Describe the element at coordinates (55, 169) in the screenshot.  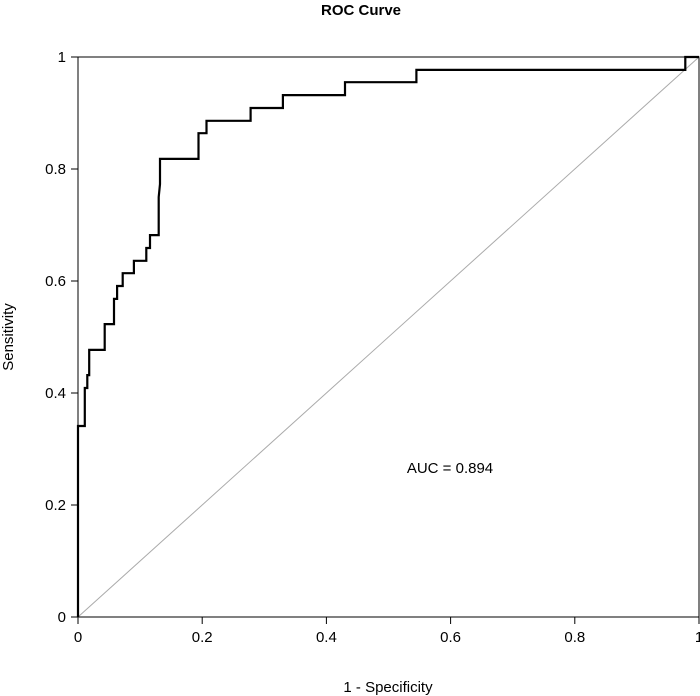
I see `y-tick-label: 0.8` at that location.